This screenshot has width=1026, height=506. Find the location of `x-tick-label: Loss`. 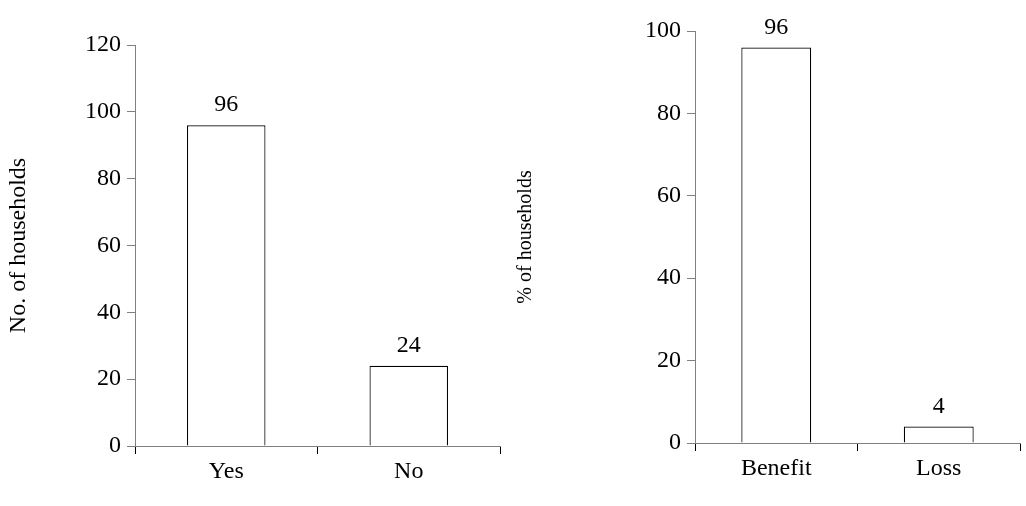

x-tick-label: Loss is located at coordinates (939, 466).